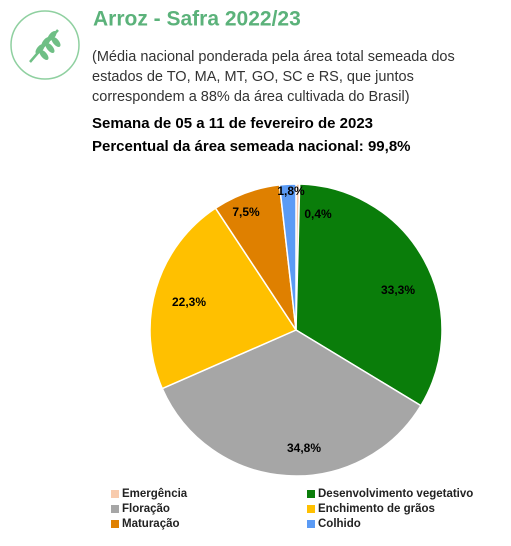 The height and width of the screenshot is (546, 511). I want to click on legend-label: Desenvolvimento vegetativo, so click(395, 494).